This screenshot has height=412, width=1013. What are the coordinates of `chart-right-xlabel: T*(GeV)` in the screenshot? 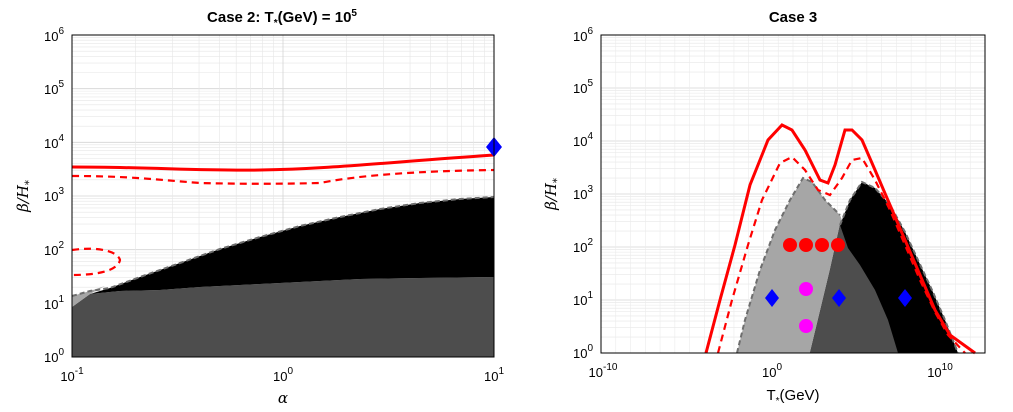 It's located at (792, 397).